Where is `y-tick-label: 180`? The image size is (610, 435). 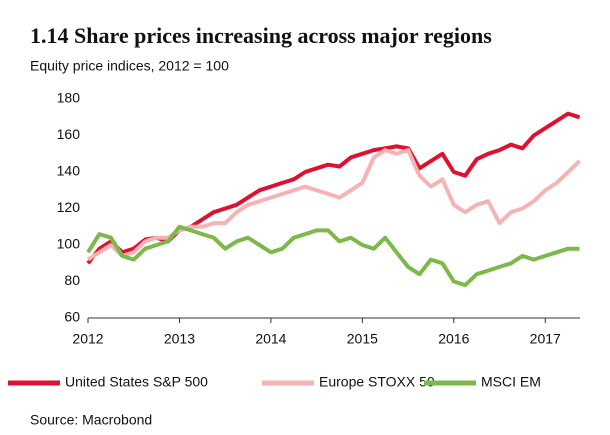
y-tick-label: 180 is located at coordinates (69, 98).